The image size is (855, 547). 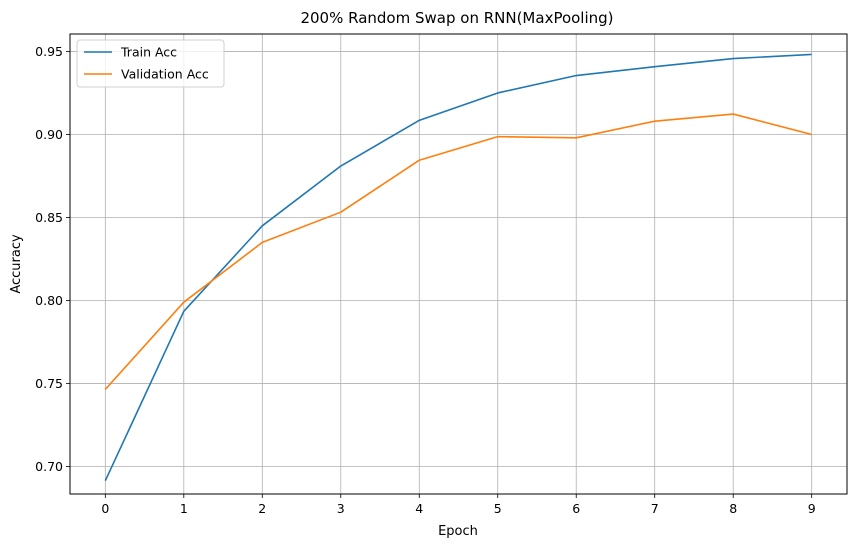 I want to click on y-tick-label: 0.95, so click(x=49, y=51).